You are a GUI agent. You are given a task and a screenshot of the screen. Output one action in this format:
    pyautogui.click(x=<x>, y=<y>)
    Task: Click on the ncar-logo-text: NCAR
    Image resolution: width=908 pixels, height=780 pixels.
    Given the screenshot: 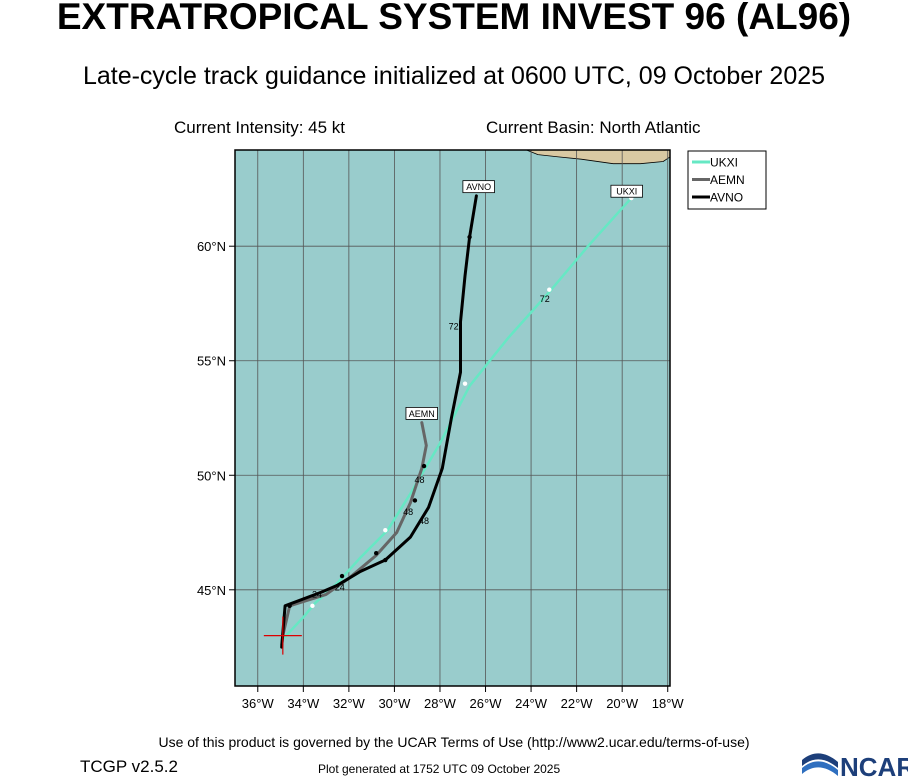 What is the action you would take?
    pyautogui.click(x=874, y=766)
    